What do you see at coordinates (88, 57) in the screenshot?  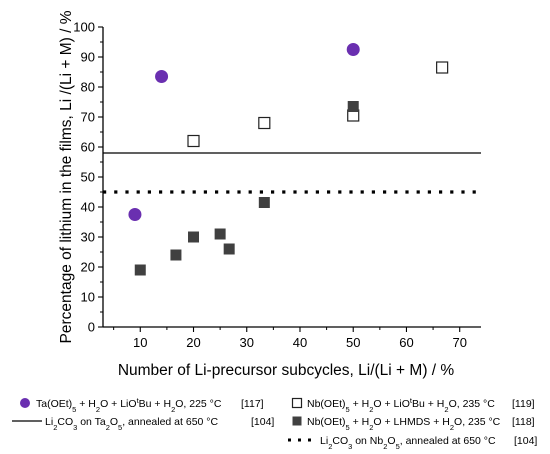 I see `y-tick-label: 90` at bounding box center [88, 57].